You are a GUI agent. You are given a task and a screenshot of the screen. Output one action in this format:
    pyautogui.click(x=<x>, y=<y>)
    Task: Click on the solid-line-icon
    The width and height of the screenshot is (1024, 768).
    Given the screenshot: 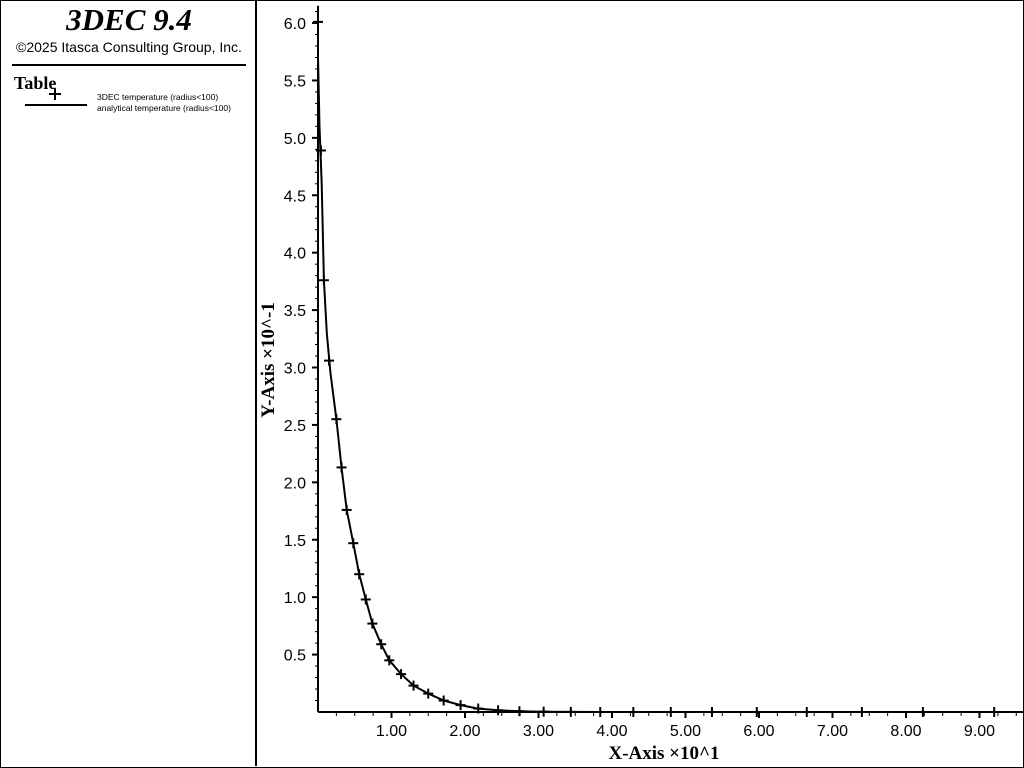 What is the action you would take?
    pyautogui.click(x=56, y=105)
    